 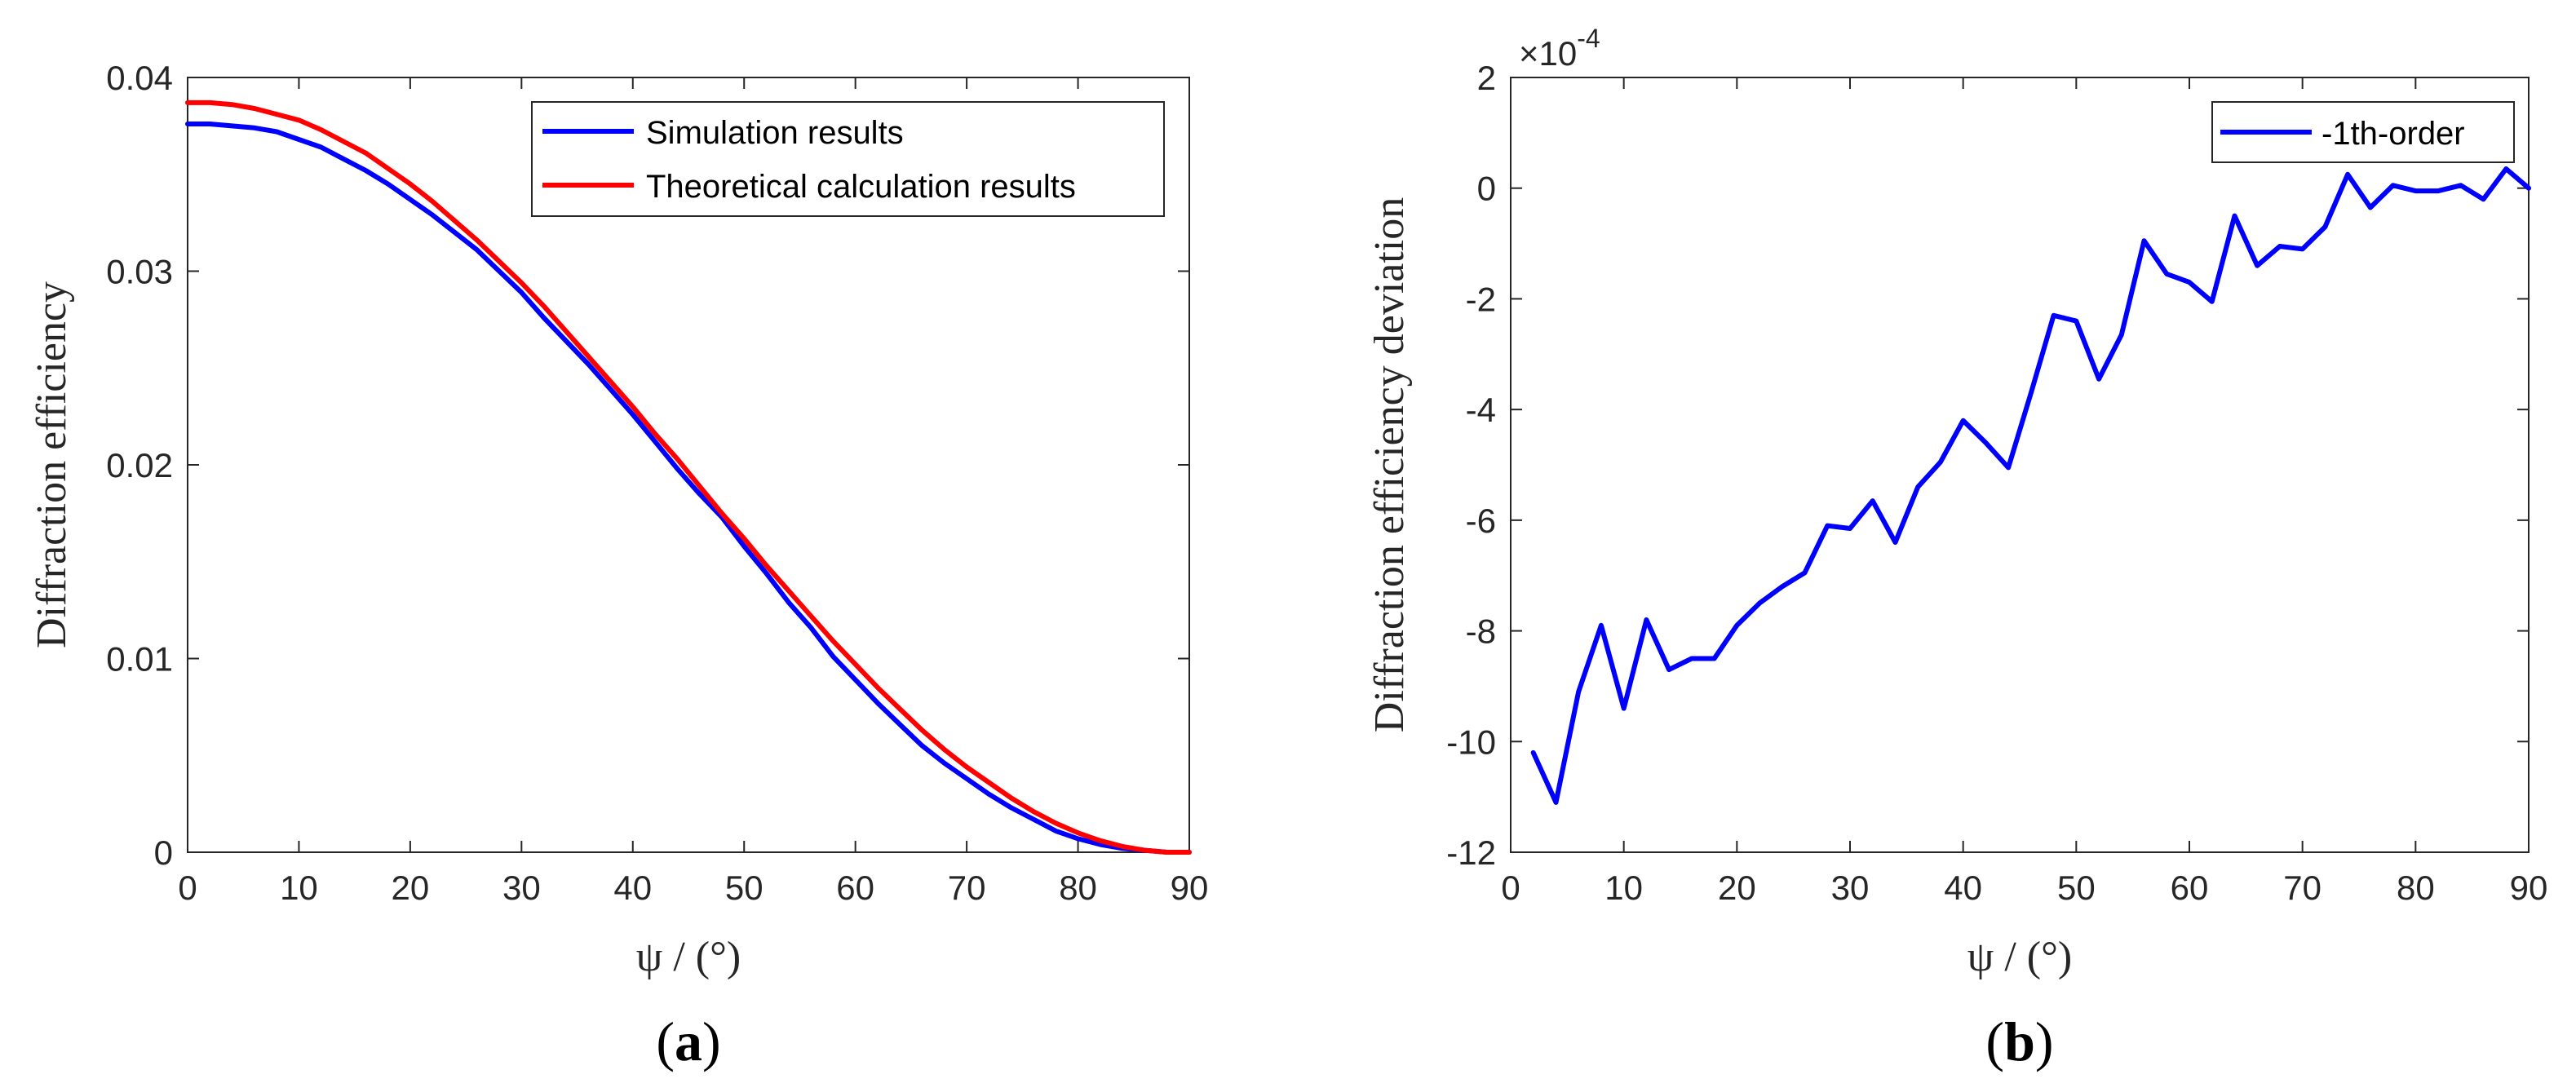 What do you see at coordinates (139, 465) in the screenshot?
I see `y-tick-label: 0.02` at bounding box center [139, 465].